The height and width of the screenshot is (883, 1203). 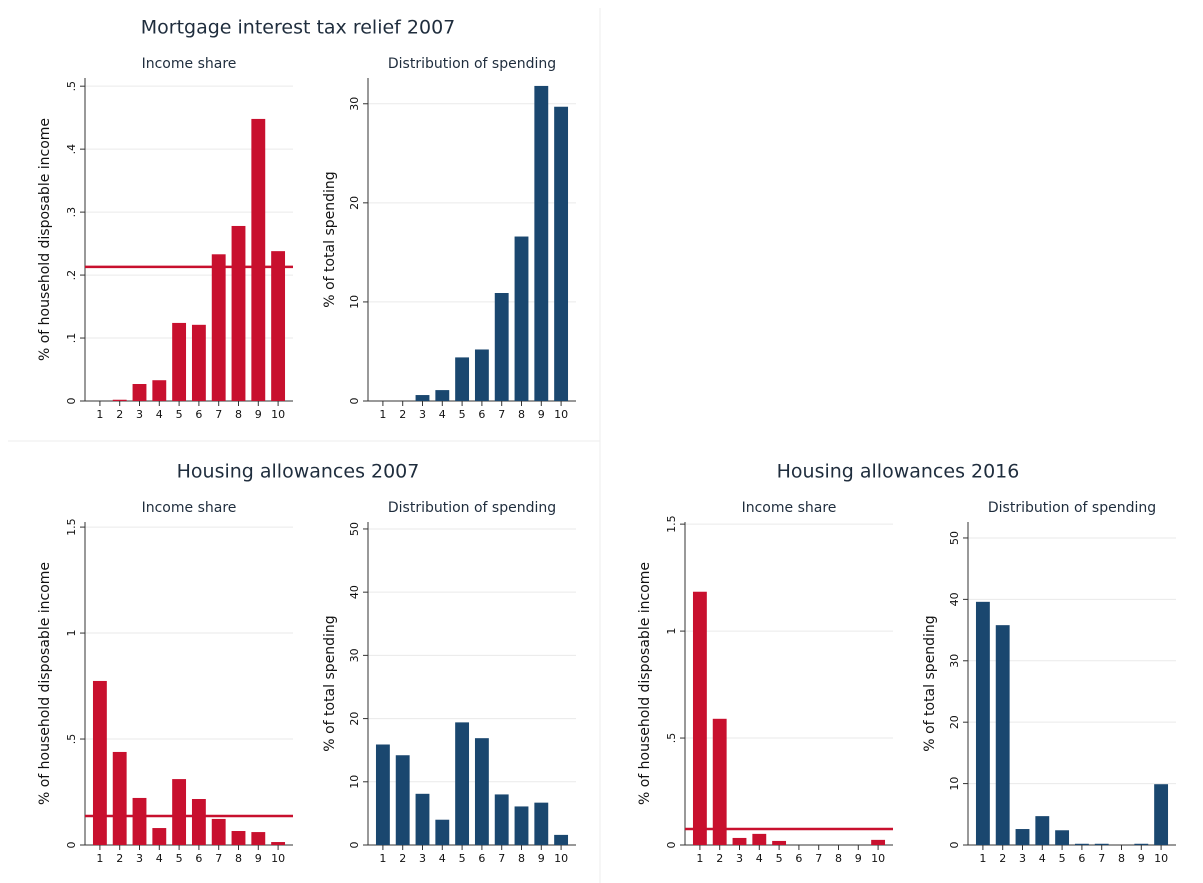 I want to click on y-tick-label: .2, so click(x=71, y=275).